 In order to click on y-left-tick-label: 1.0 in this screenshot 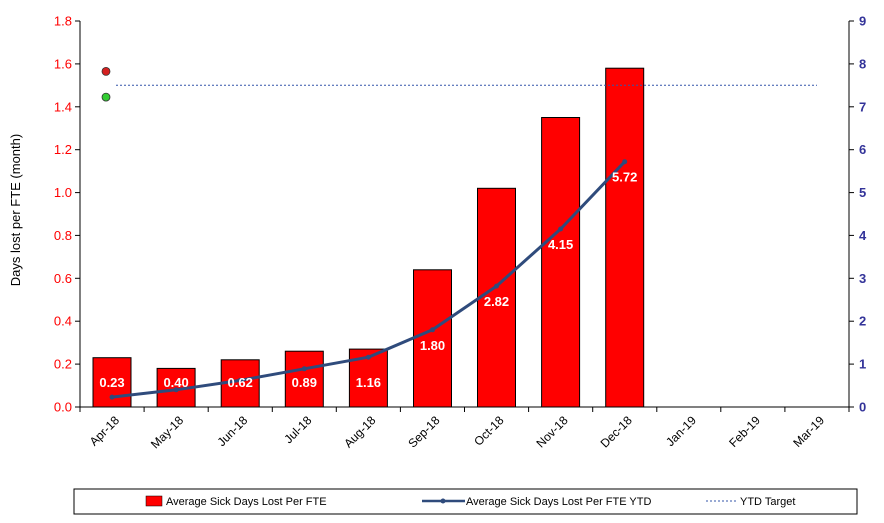, I will do `click(63, 192)`.